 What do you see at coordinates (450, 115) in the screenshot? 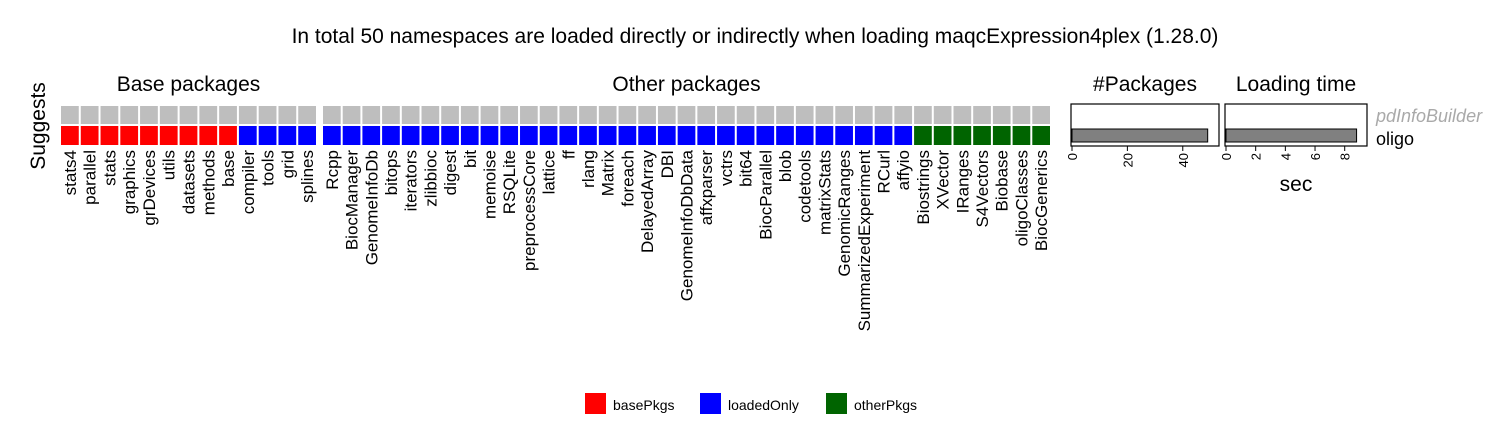
I see `cell-pdinfobuilder-digest` at bounding box center [450, 115].